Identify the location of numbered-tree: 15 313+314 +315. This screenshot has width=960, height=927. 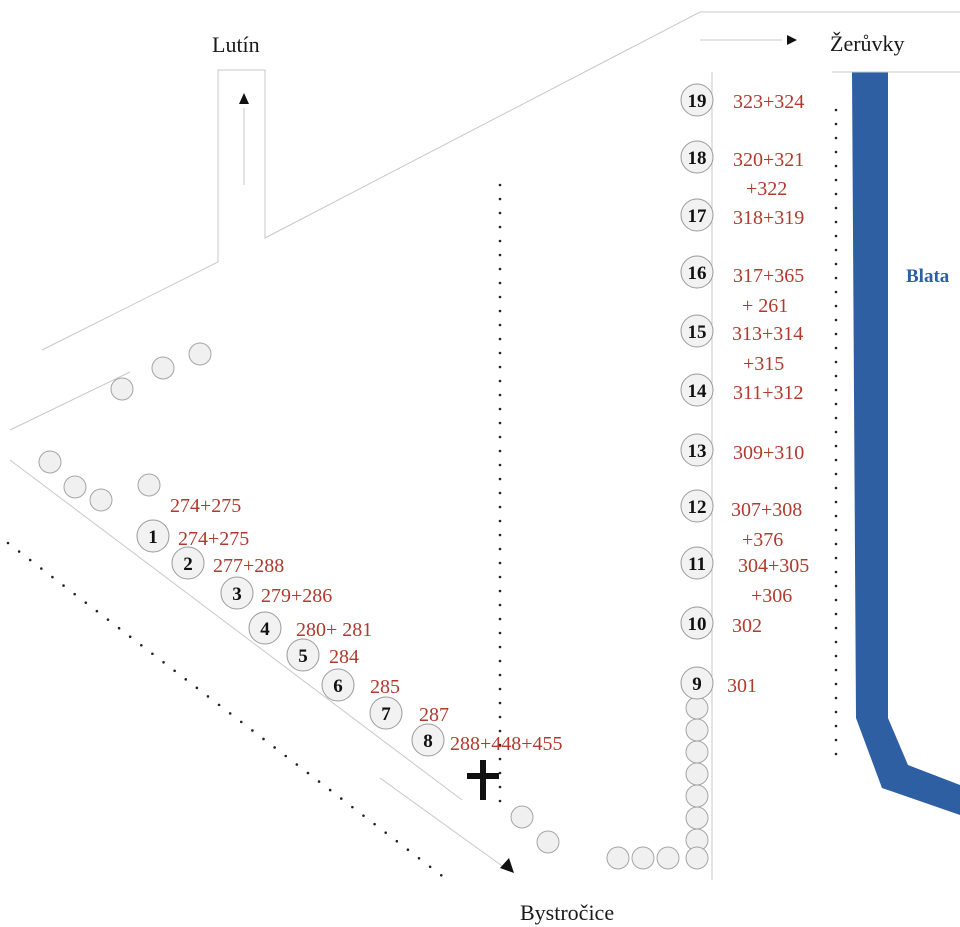
(741, 344).